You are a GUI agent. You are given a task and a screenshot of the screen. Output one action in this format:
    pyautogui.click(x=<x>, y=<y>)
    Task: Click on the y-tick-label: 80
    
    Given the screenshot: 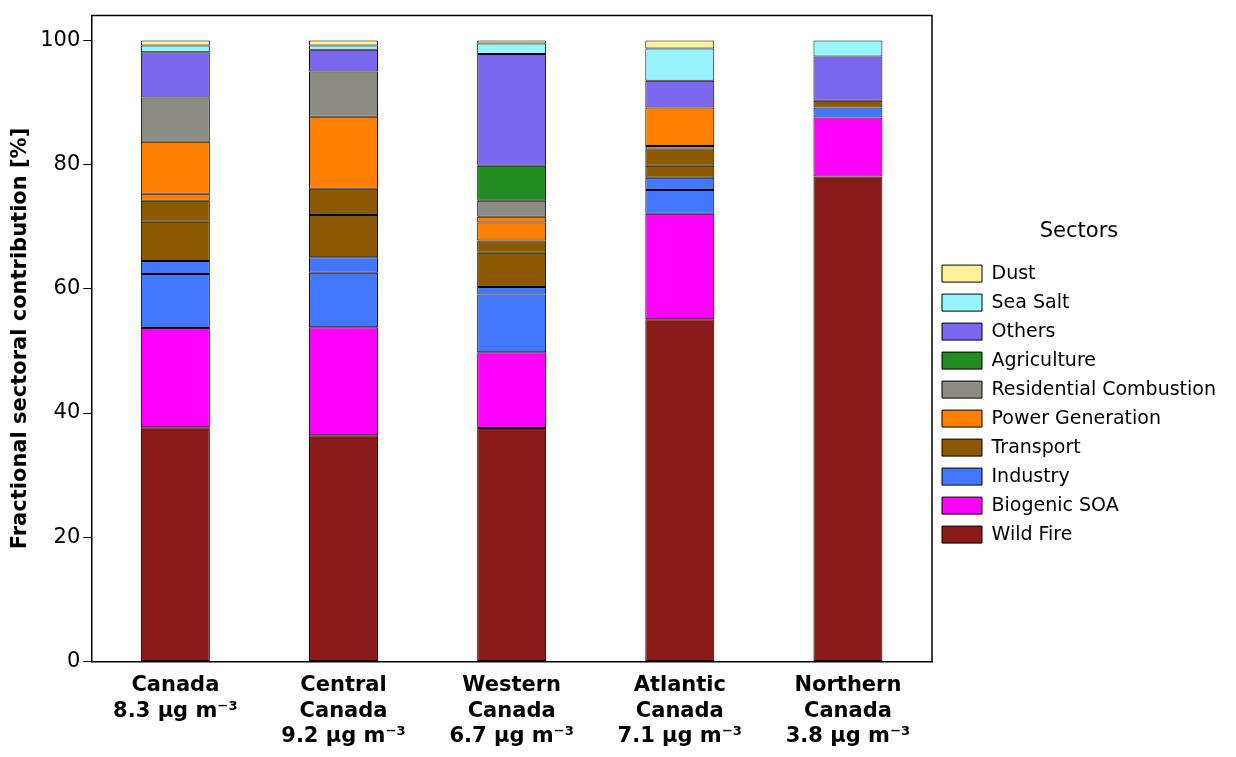 What is the action you would take?
    pyautogui.click(x=67, y=163)
    